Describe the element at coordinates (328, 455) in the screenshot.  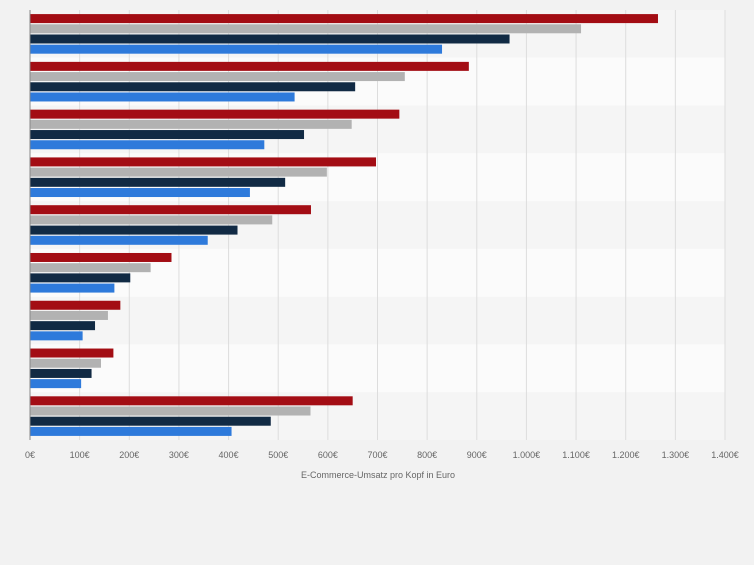
I see `x-tick-label: 600€` at that location.